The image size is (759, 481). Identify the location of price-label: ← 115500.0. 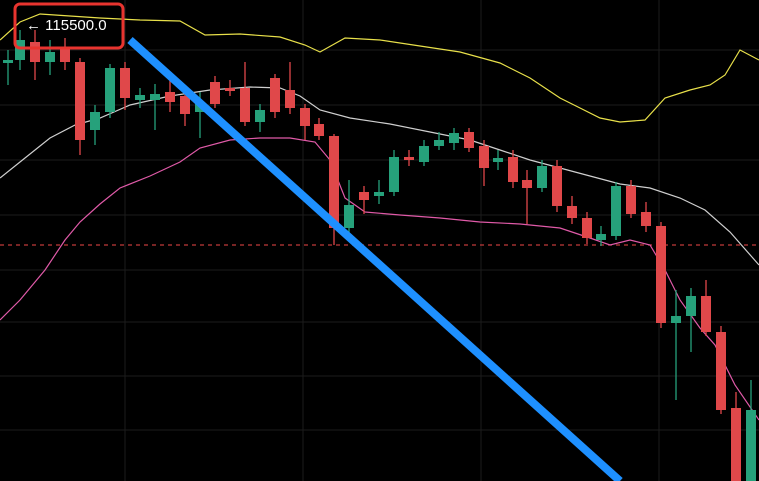
(66, 25).